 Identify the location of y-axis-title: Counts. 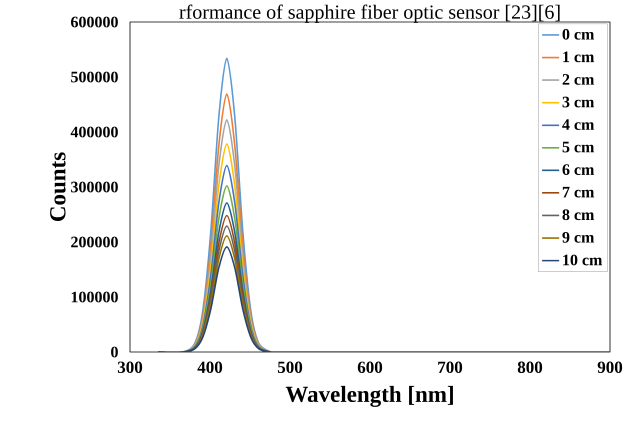
(58, 187).